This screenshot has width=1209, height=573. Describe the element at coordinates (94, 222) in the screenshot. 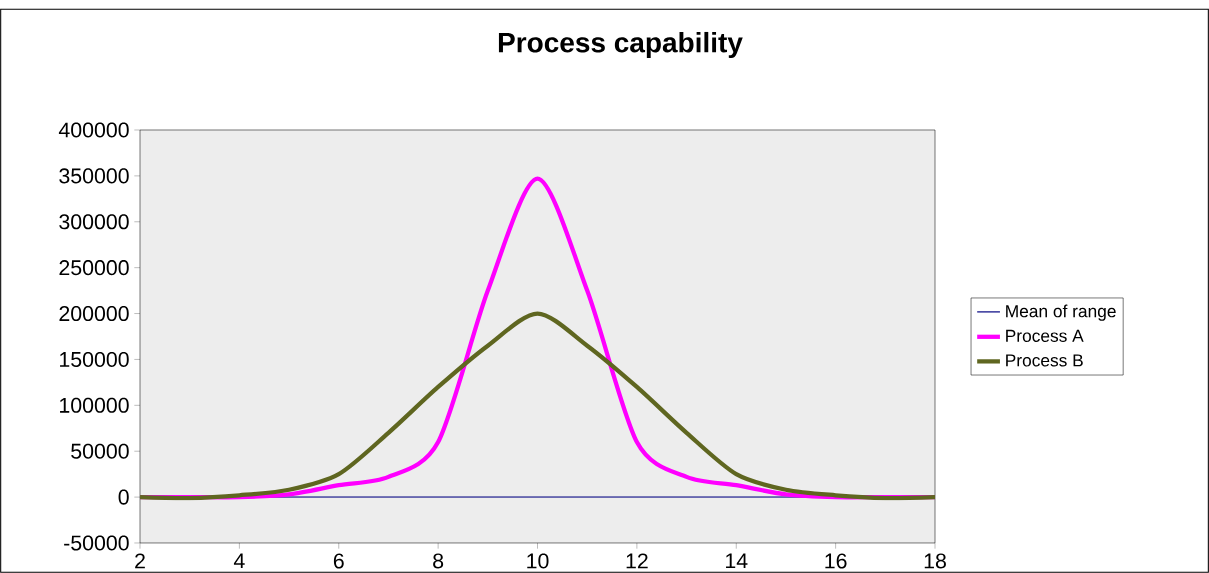

I see `y-tick-label: 300000` at that location.